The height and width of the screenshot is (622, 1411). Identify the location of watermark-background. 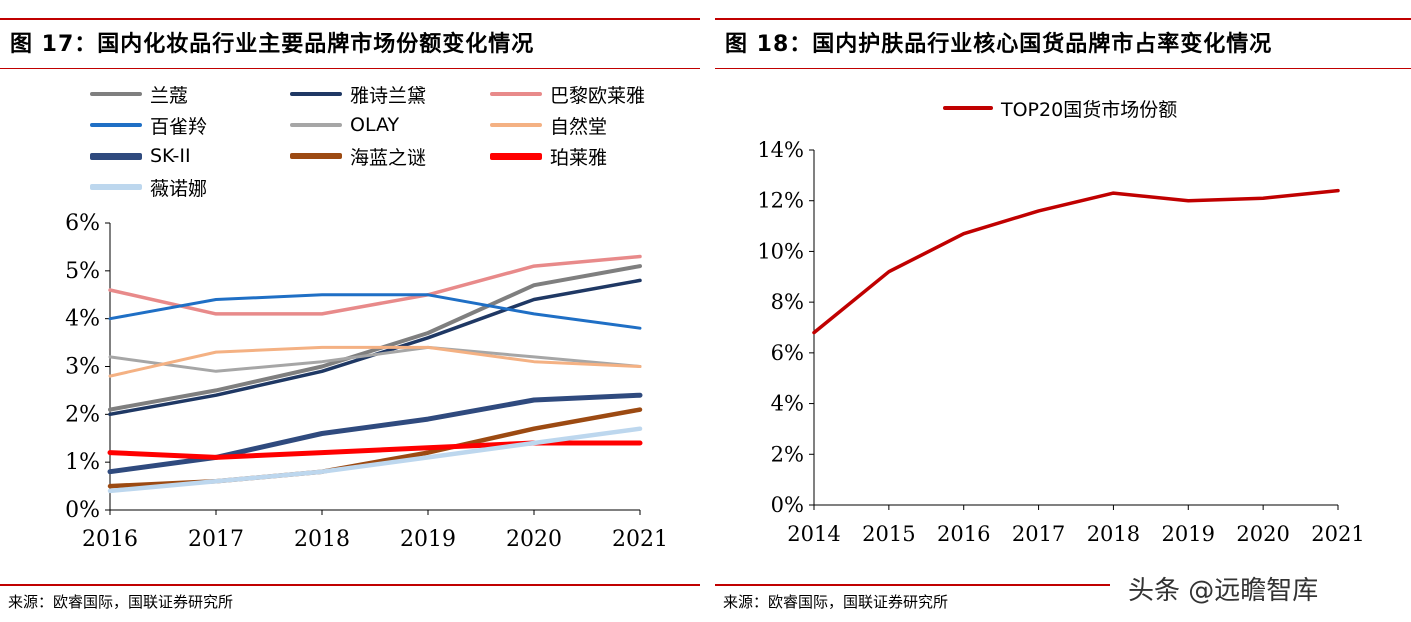
(1260, 587).